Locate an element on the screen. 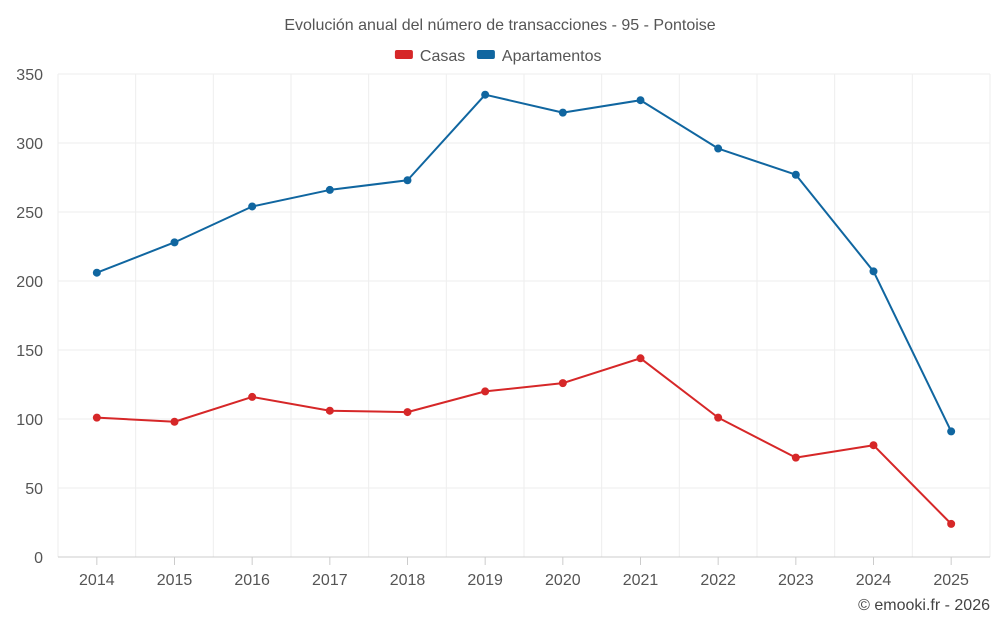  y-tick-label: 350 is located at coordinates (29, 75).